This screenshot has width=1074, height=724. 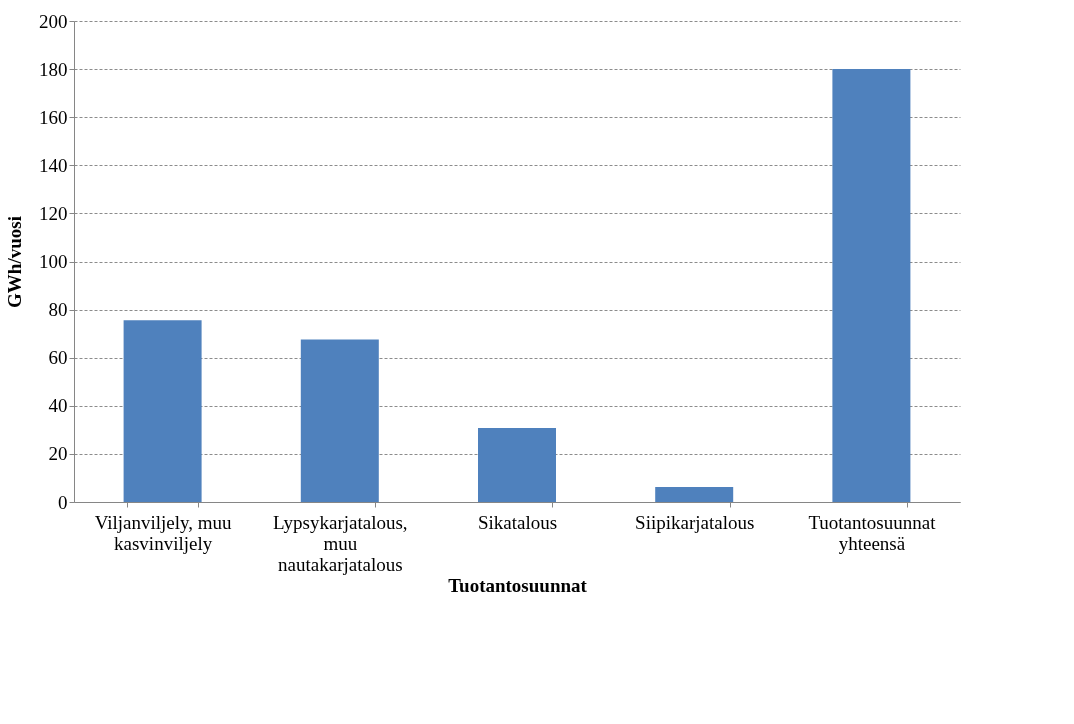 What do you see at coordinates (53, 21) in the screenshot?
I see `y-tick-label: 200` at bounding box center [53, 21].